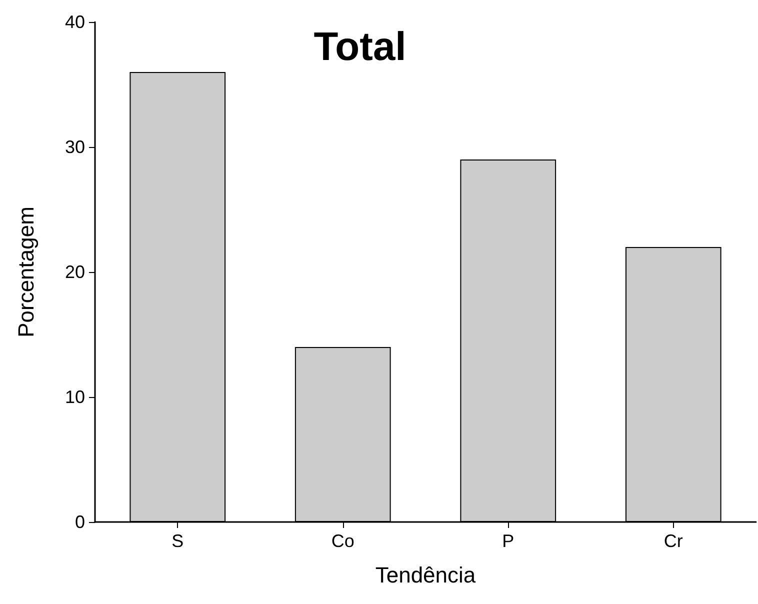 Image resolution: width=758 pixels, height=604 pixels. I want to click on x-tick-label: Cr, so click(673, 541).